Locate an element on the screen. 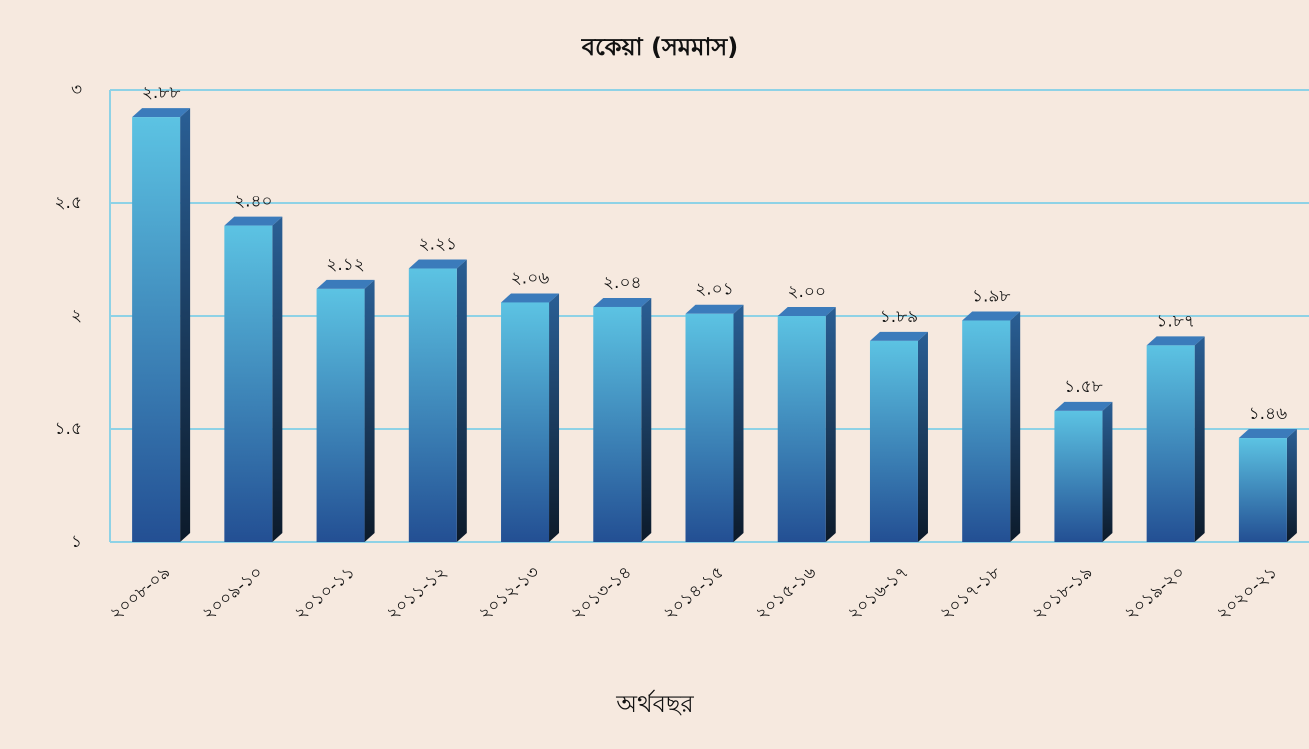 The image size is (1309, 749). data-label: ১.৪৬ is located at coordinates (1268, 414).